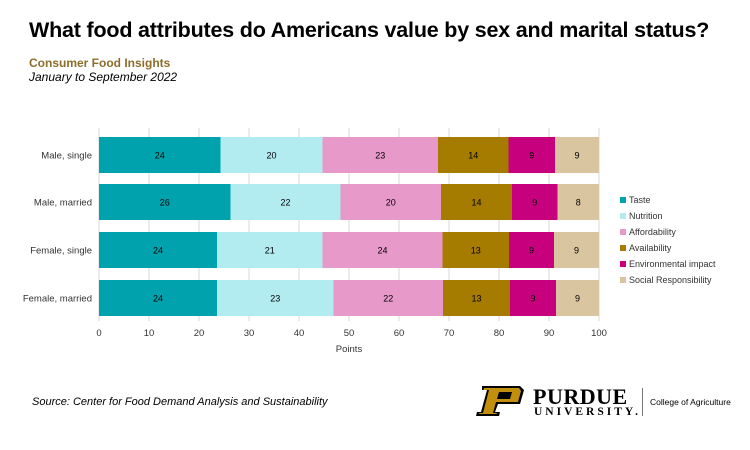 Image resolution: width=750 pixels, height=450 pixels. What do you see at coordinates (149, 333) in the screenshot?
I see `x-tick-label: 10` at bounding box center [149, 333].